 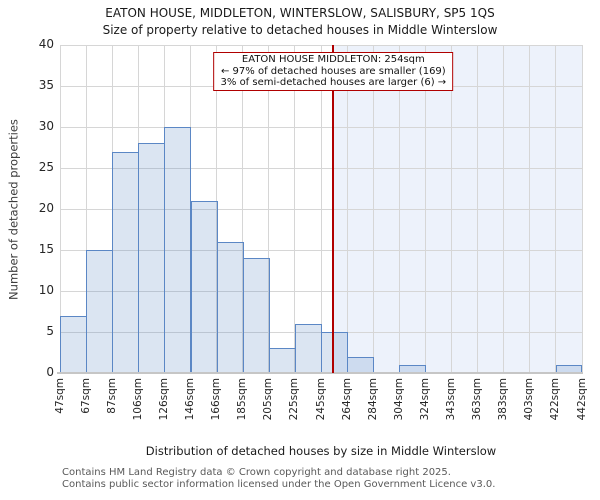 I want to click on x-axis-tick-text: 87sqm, so click(x=111, y=396).